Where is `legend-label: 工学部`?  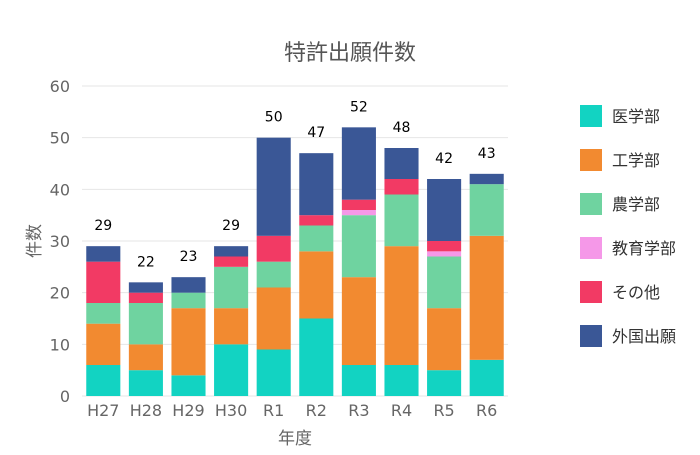
legend-label: 工学部 is located at coordinates (636, 160).